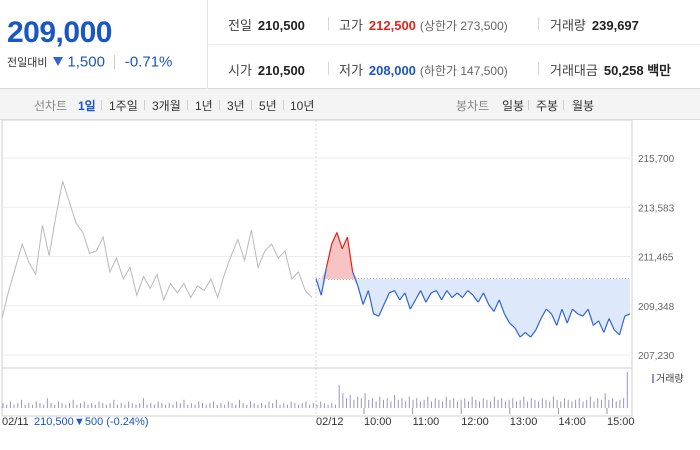 The image size is (700, 450). What do you see at coordinates (621, 422) in the screenshot?
I see `x-tick-label: 15:00` at bounding box center [621, 422].